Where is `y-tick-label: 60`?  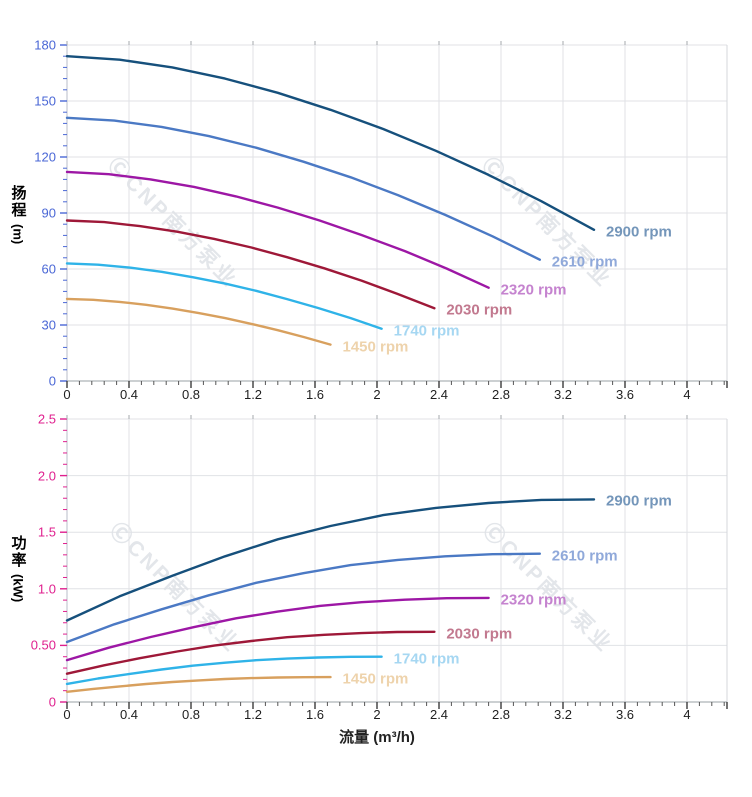
y-tick-label: 60 is located at coordinates (48, 269).